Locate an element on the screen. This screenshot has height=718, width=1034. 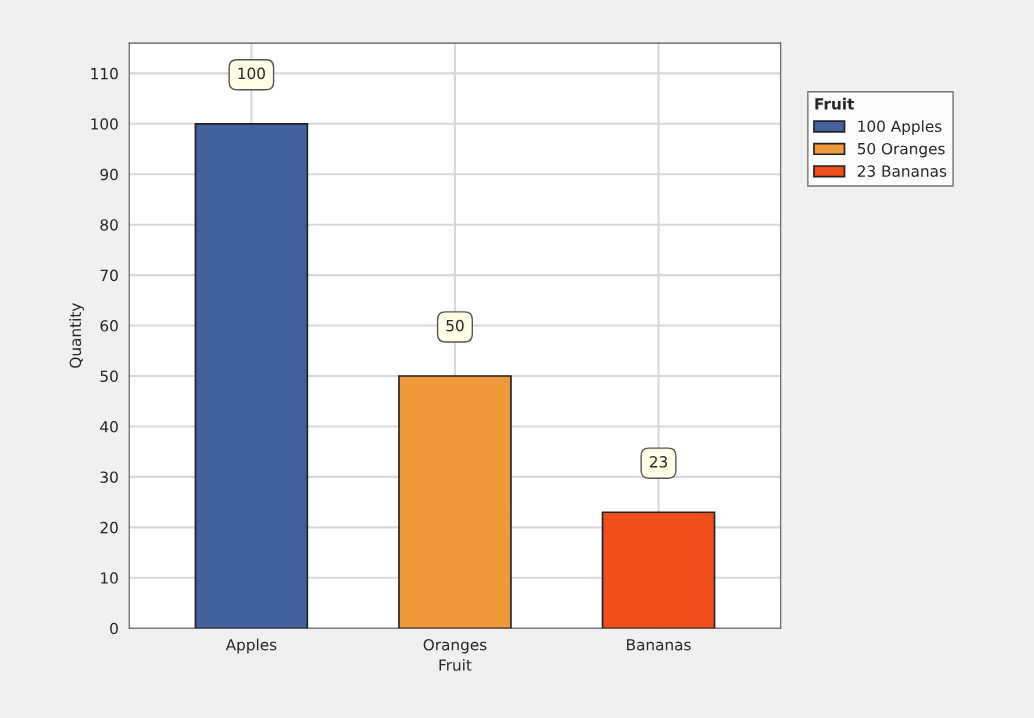
y-tick-label: 110 is located at coordinates (104, 73).